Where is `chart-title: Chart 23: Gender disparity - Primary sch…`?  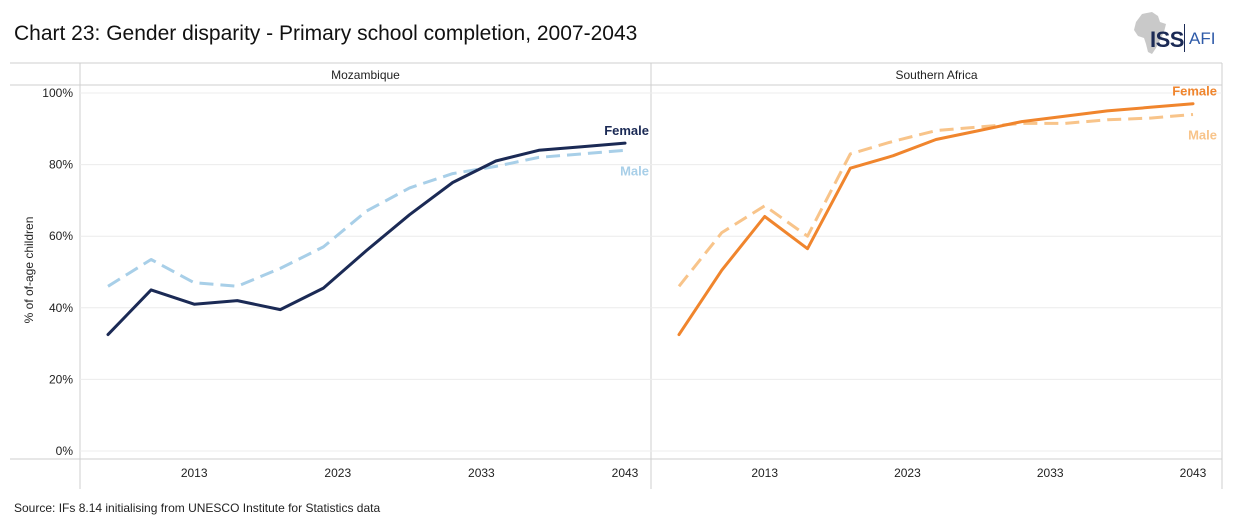
chart-title: Chart 23: Gender disparity - Primary sch… is located at coordinates (326, 33).